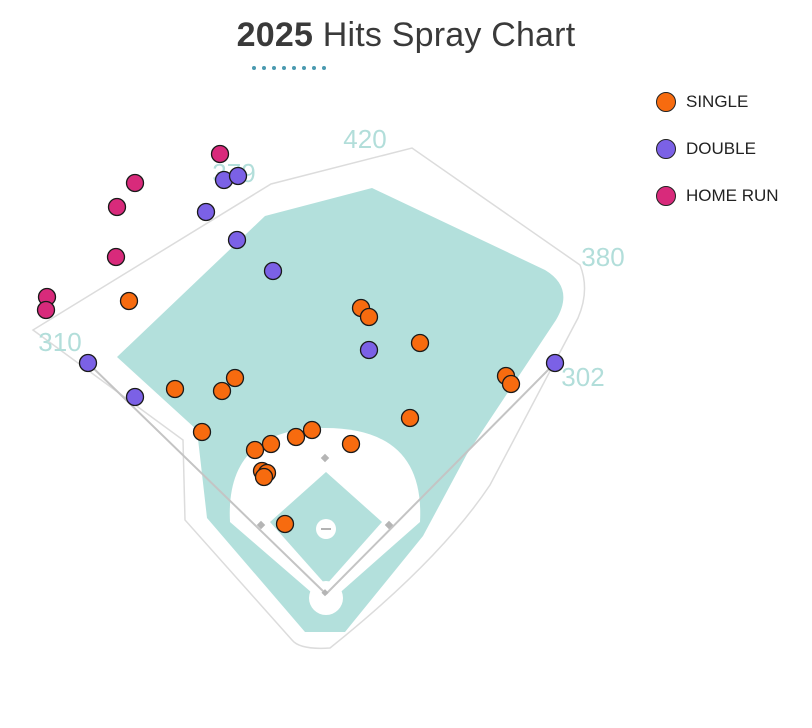 The width and height of the screenshot is (812, 728). Describe the element at coordinates (275, 35) in the screenshot. I see `title-year: 2025` at that location.